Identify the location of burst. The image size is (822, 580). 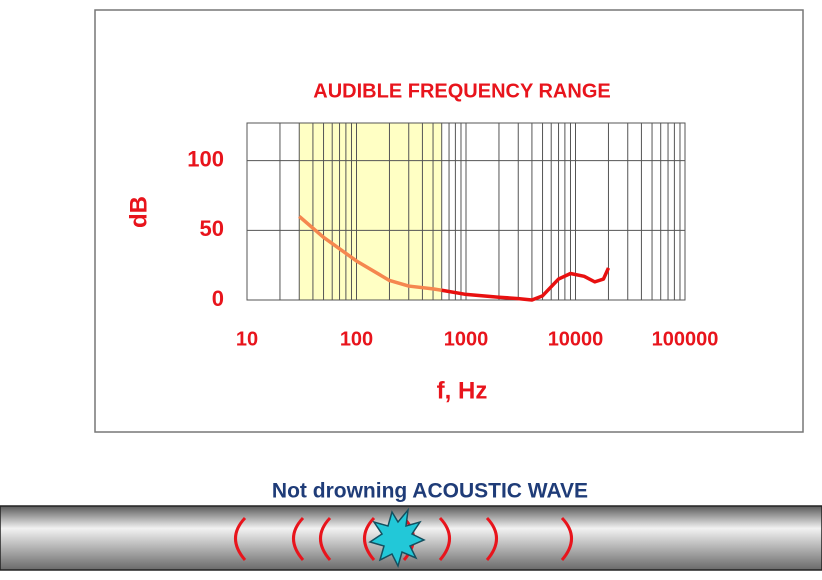
(397, 538).